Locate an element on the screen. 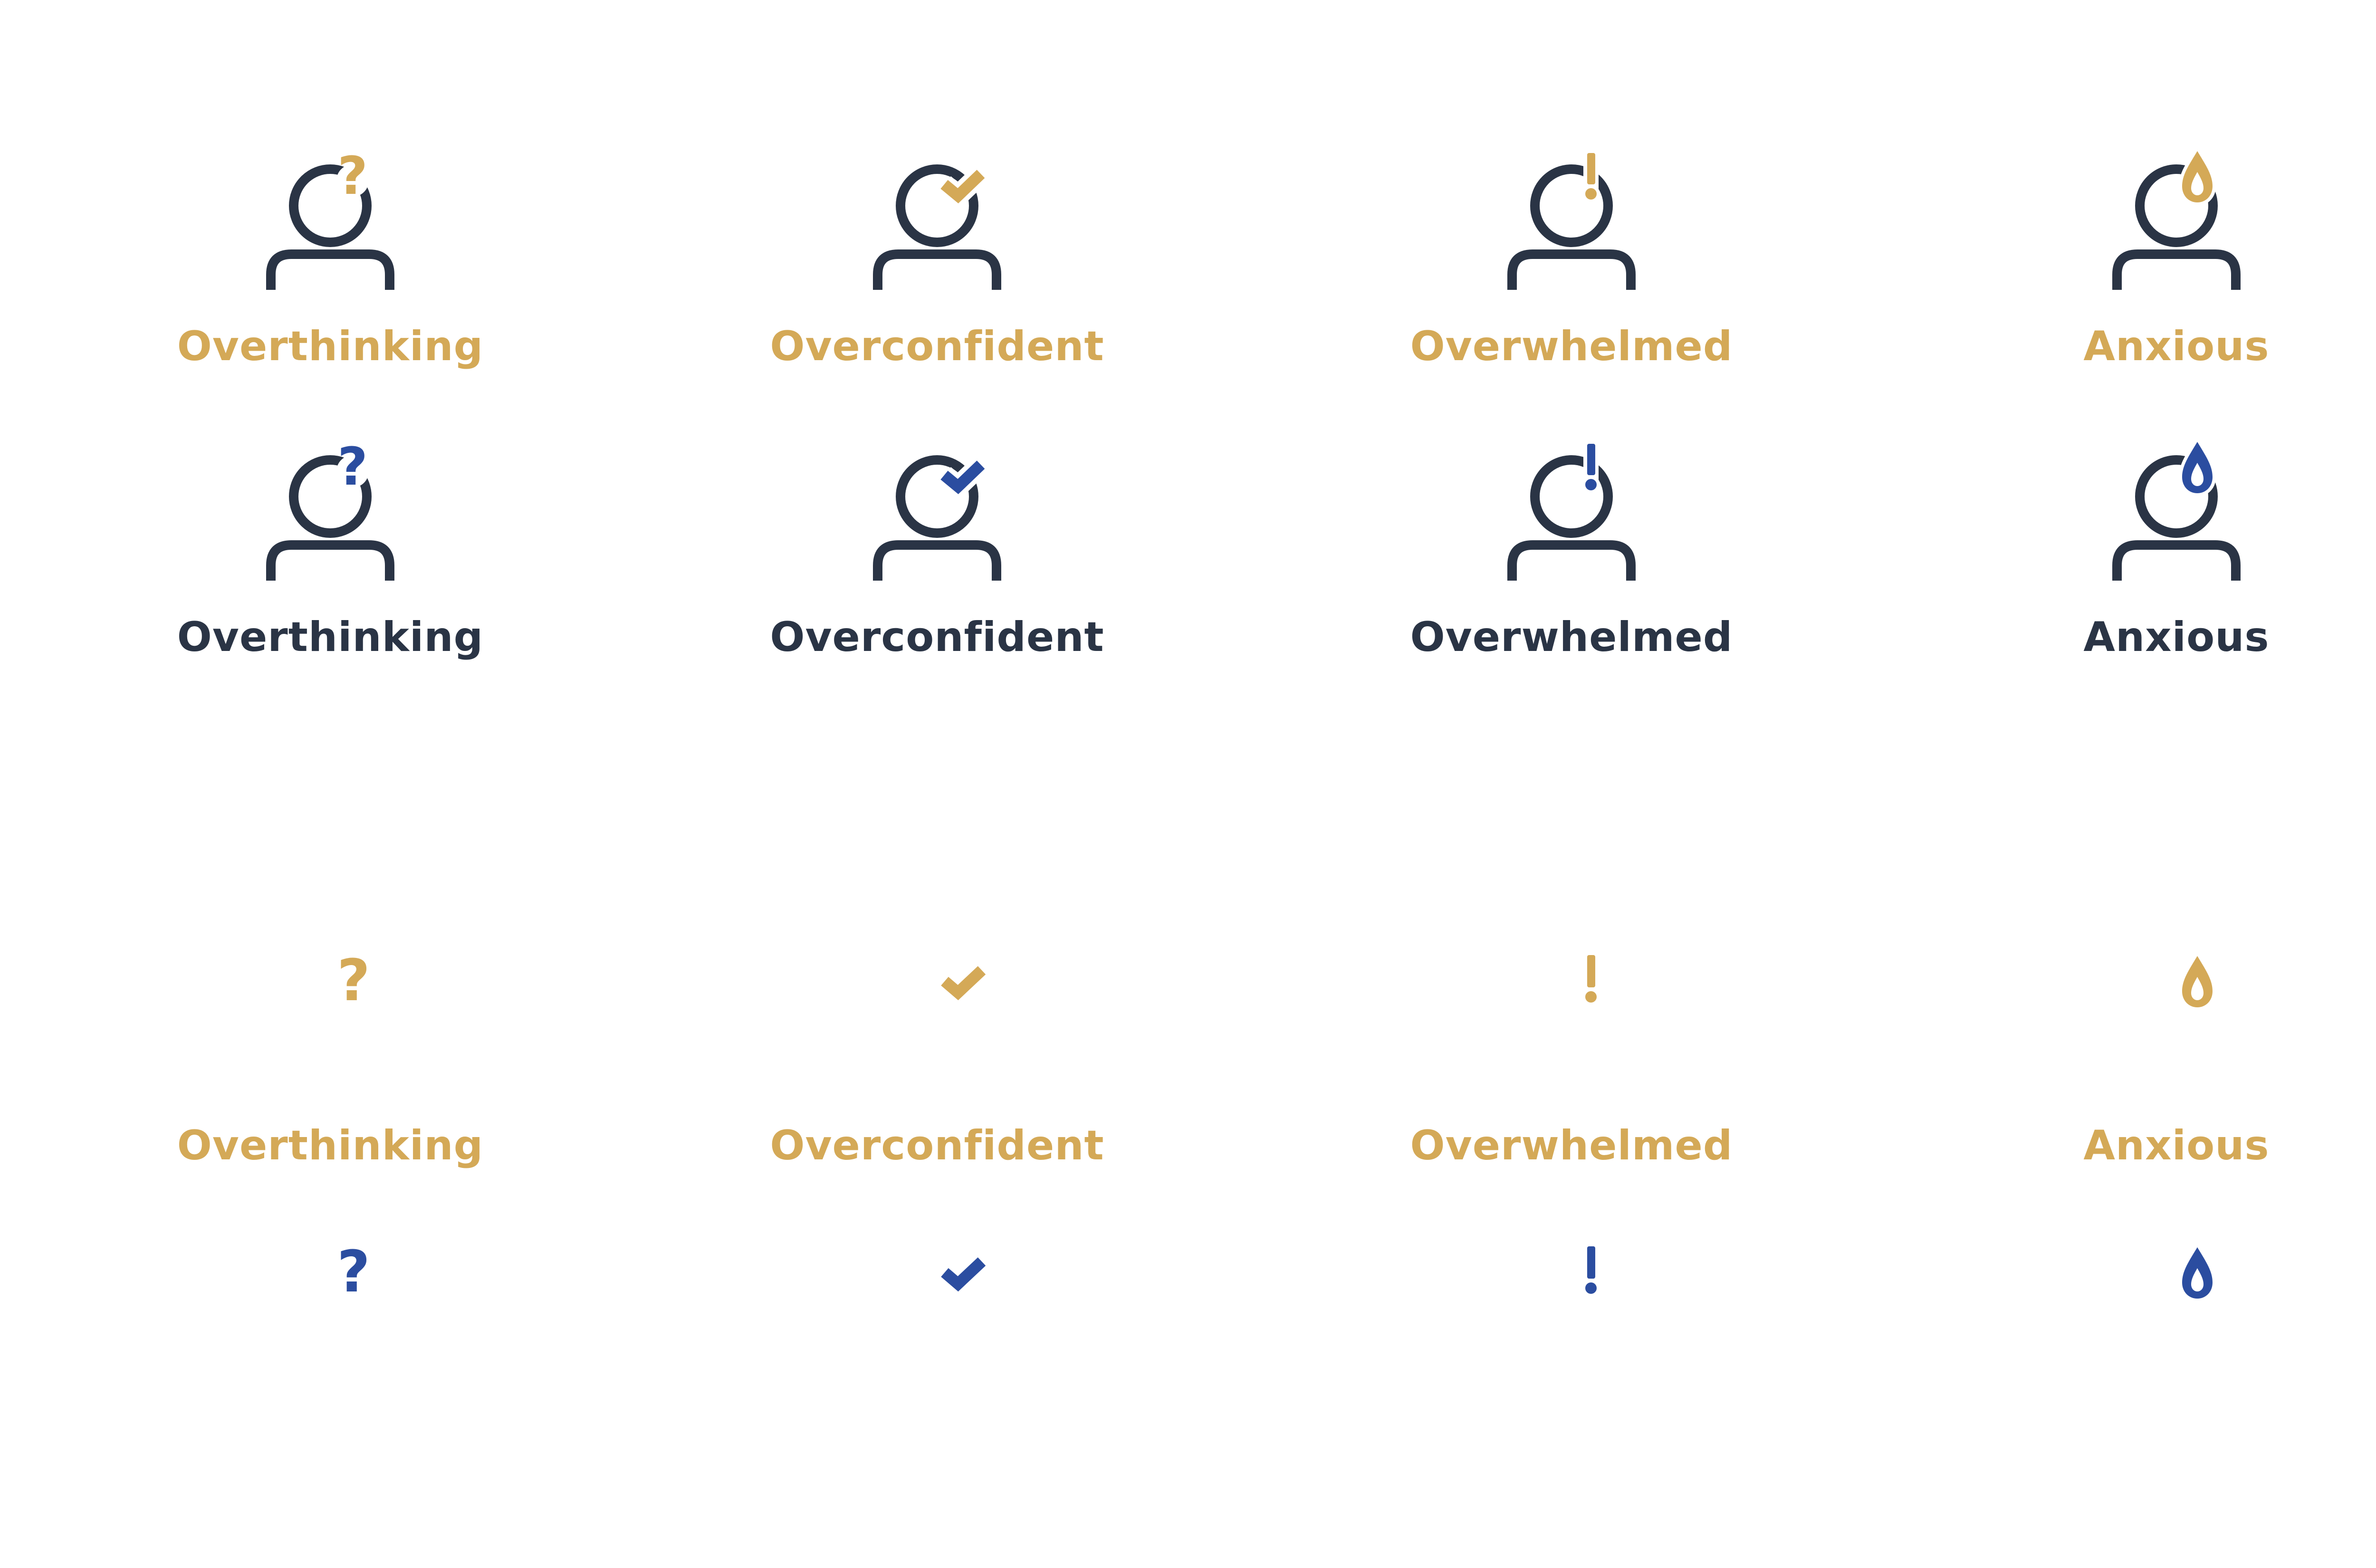  row-symbols-gold: ? is located at coordinates (1275, 981).